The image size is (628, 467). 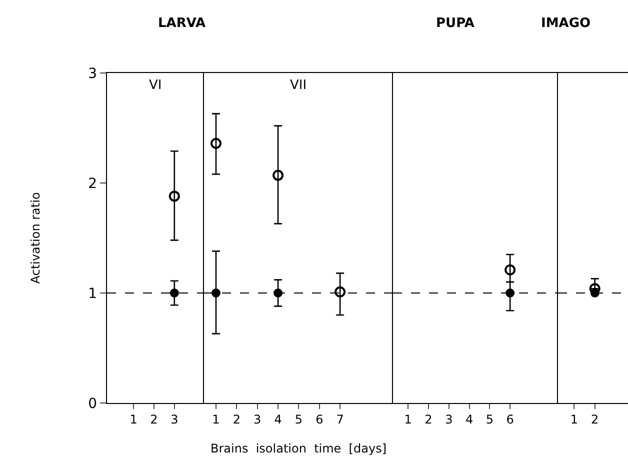 What do you see at coordinates (298, 85) in the screenshot?
I see `annotation: VII` at bounding box center [298, 85].